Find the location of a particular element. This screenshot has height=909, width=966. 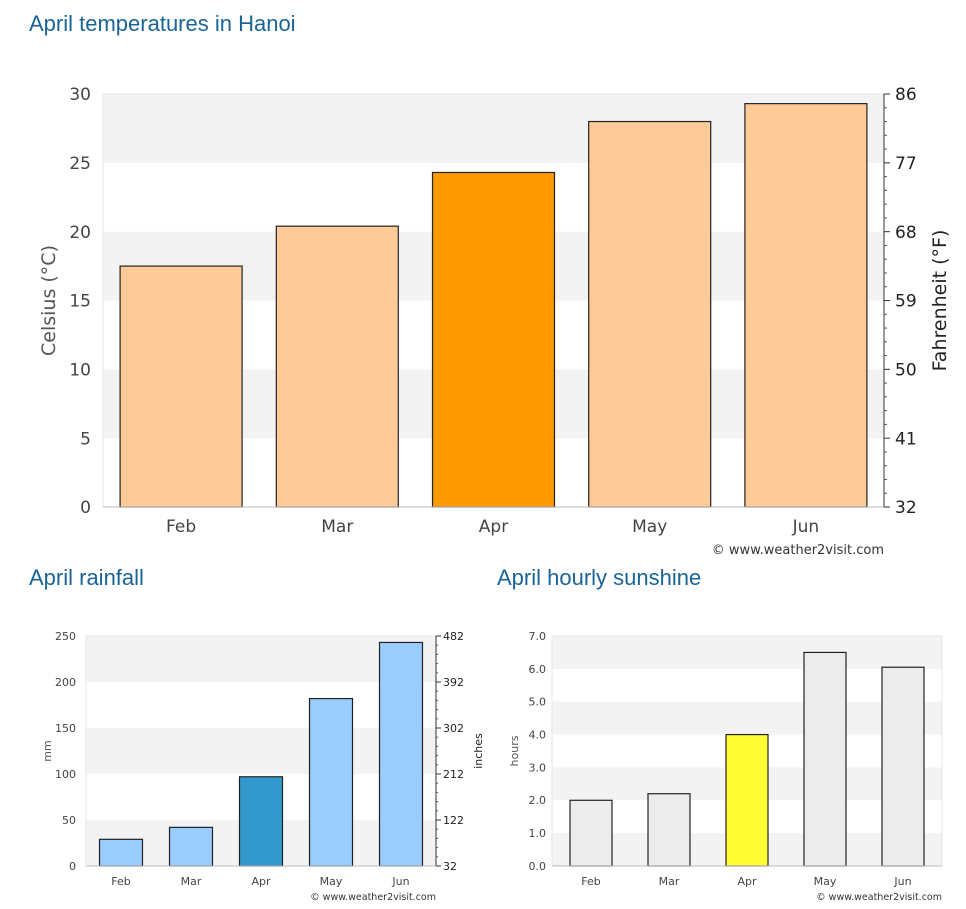

rain-x-tick-label: Feb is located at coordinates (120, 881).